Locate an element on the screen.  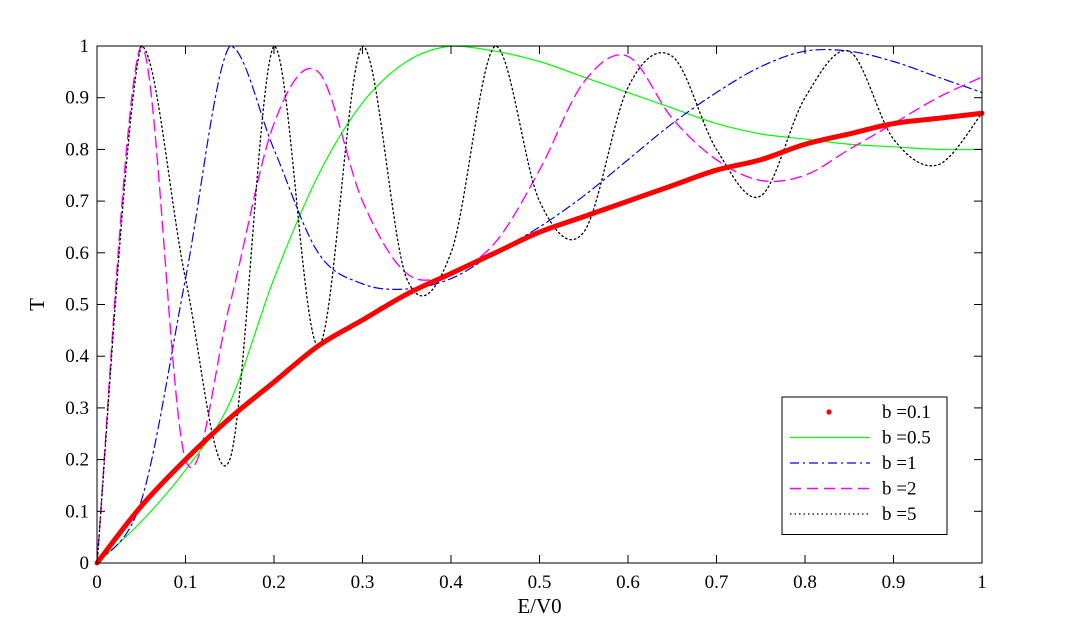
y-tick-label: 0.9 is located at coordinates (77, 98).